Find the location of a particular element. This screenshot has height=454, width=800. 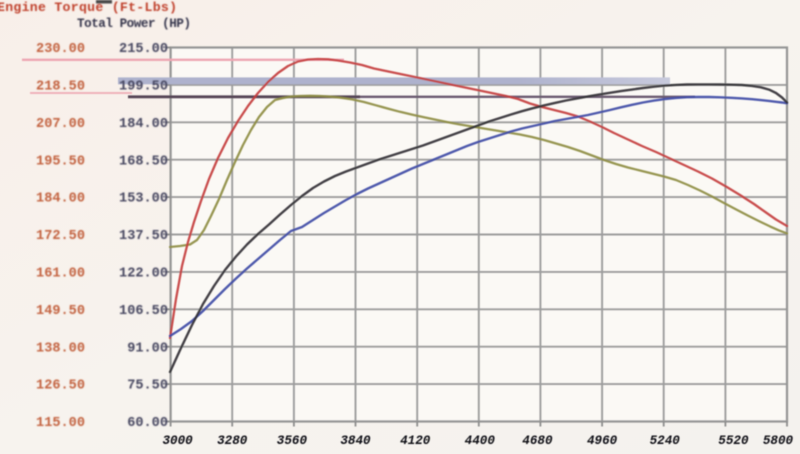

svg-text: 5800 is located at coordinates (778, 441).